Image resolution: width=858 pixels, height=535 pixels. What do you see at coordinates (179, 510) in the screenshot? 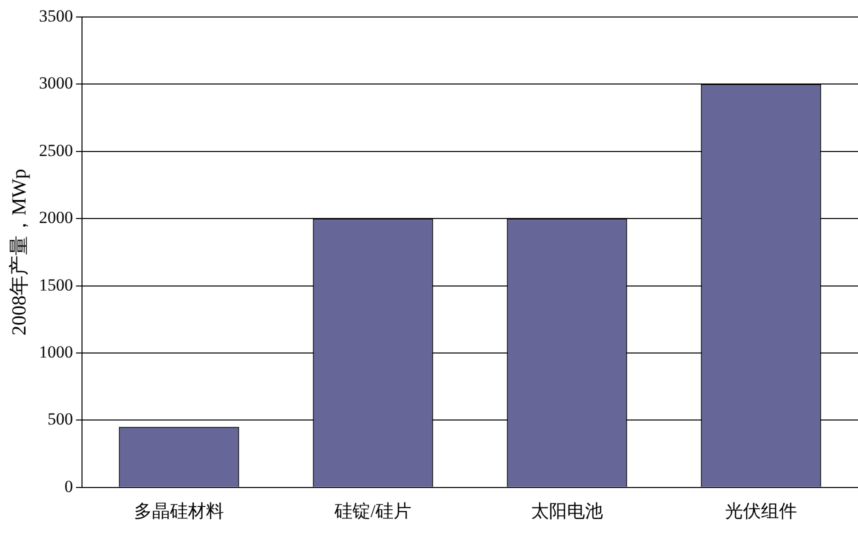
I see `x-tick-label: 多晶硅材料` at bounding box center [179, 510].